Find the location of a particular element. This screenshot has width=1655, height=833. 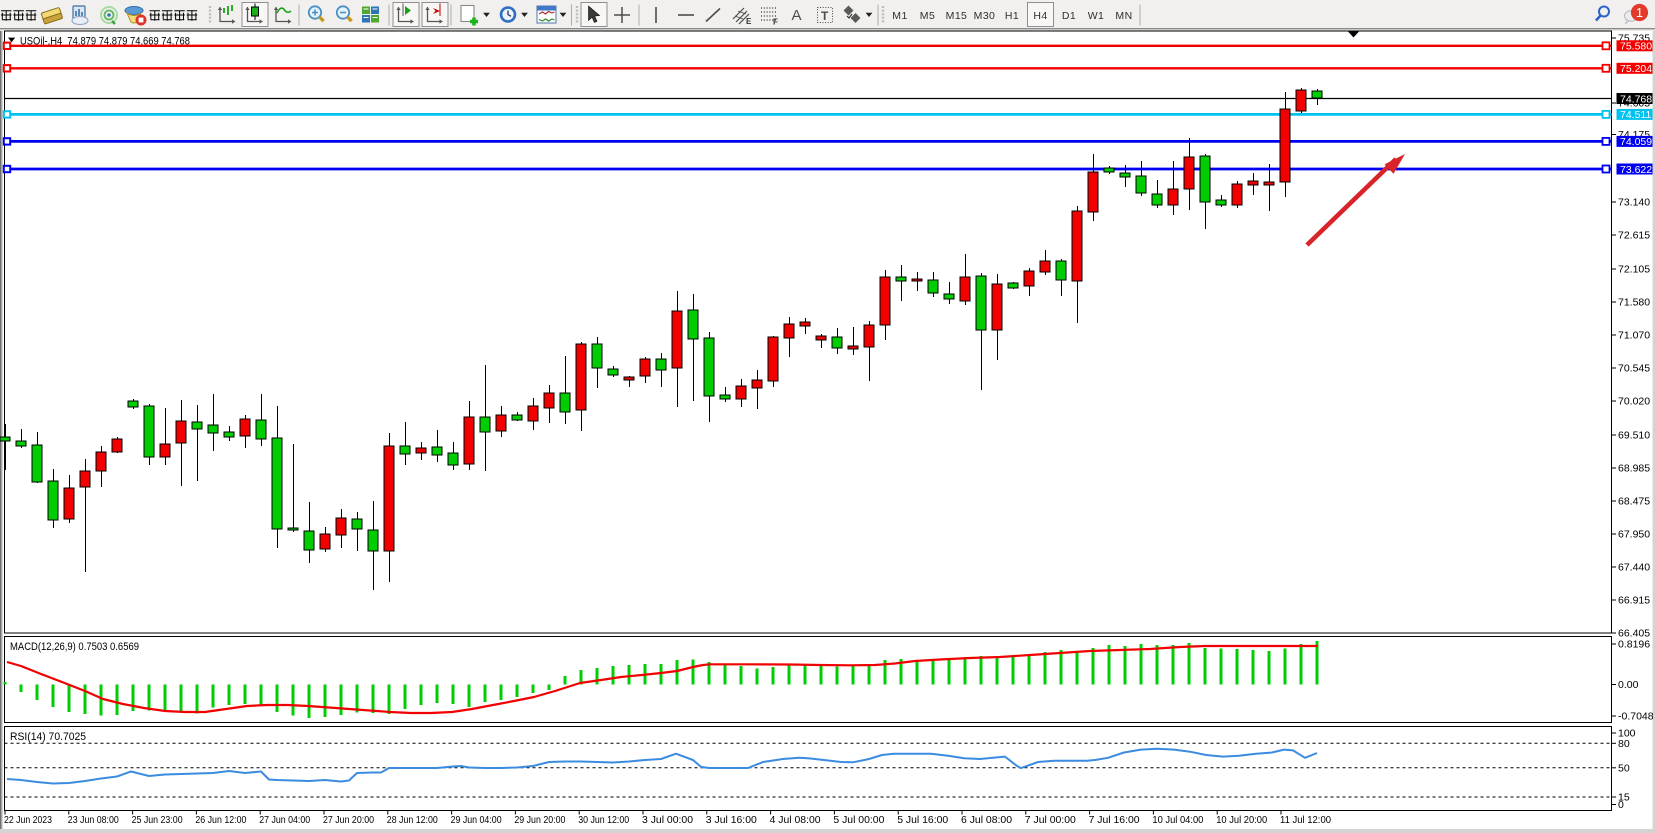

svg-text: M30 is located at coordinates (985, 16).